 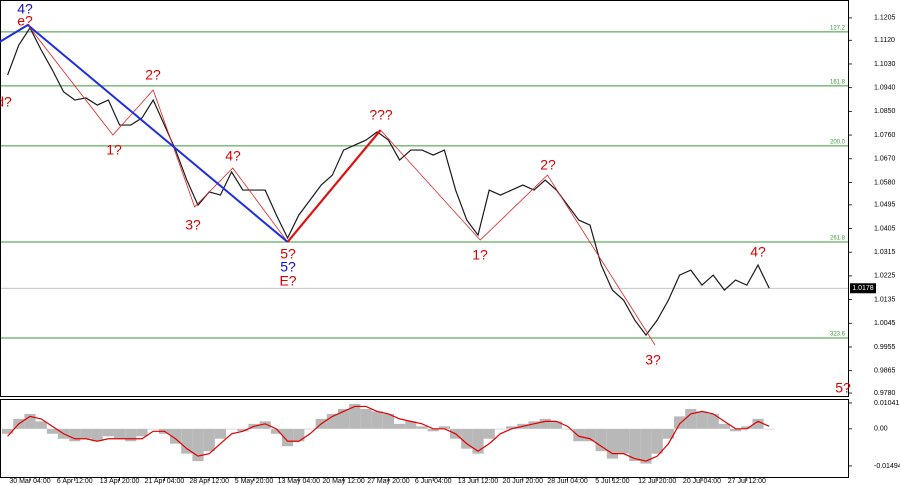 What do you see at coordinates (747, 481) in the screenshot?
I see `x-tick-label: 27 Jul 12:00` at bounding box center [747, 481].